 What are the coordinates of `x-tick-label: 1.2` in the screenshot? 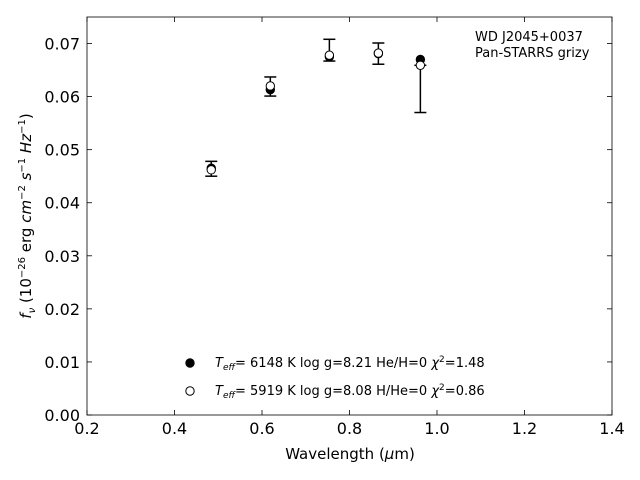 It's located at (524, 428).